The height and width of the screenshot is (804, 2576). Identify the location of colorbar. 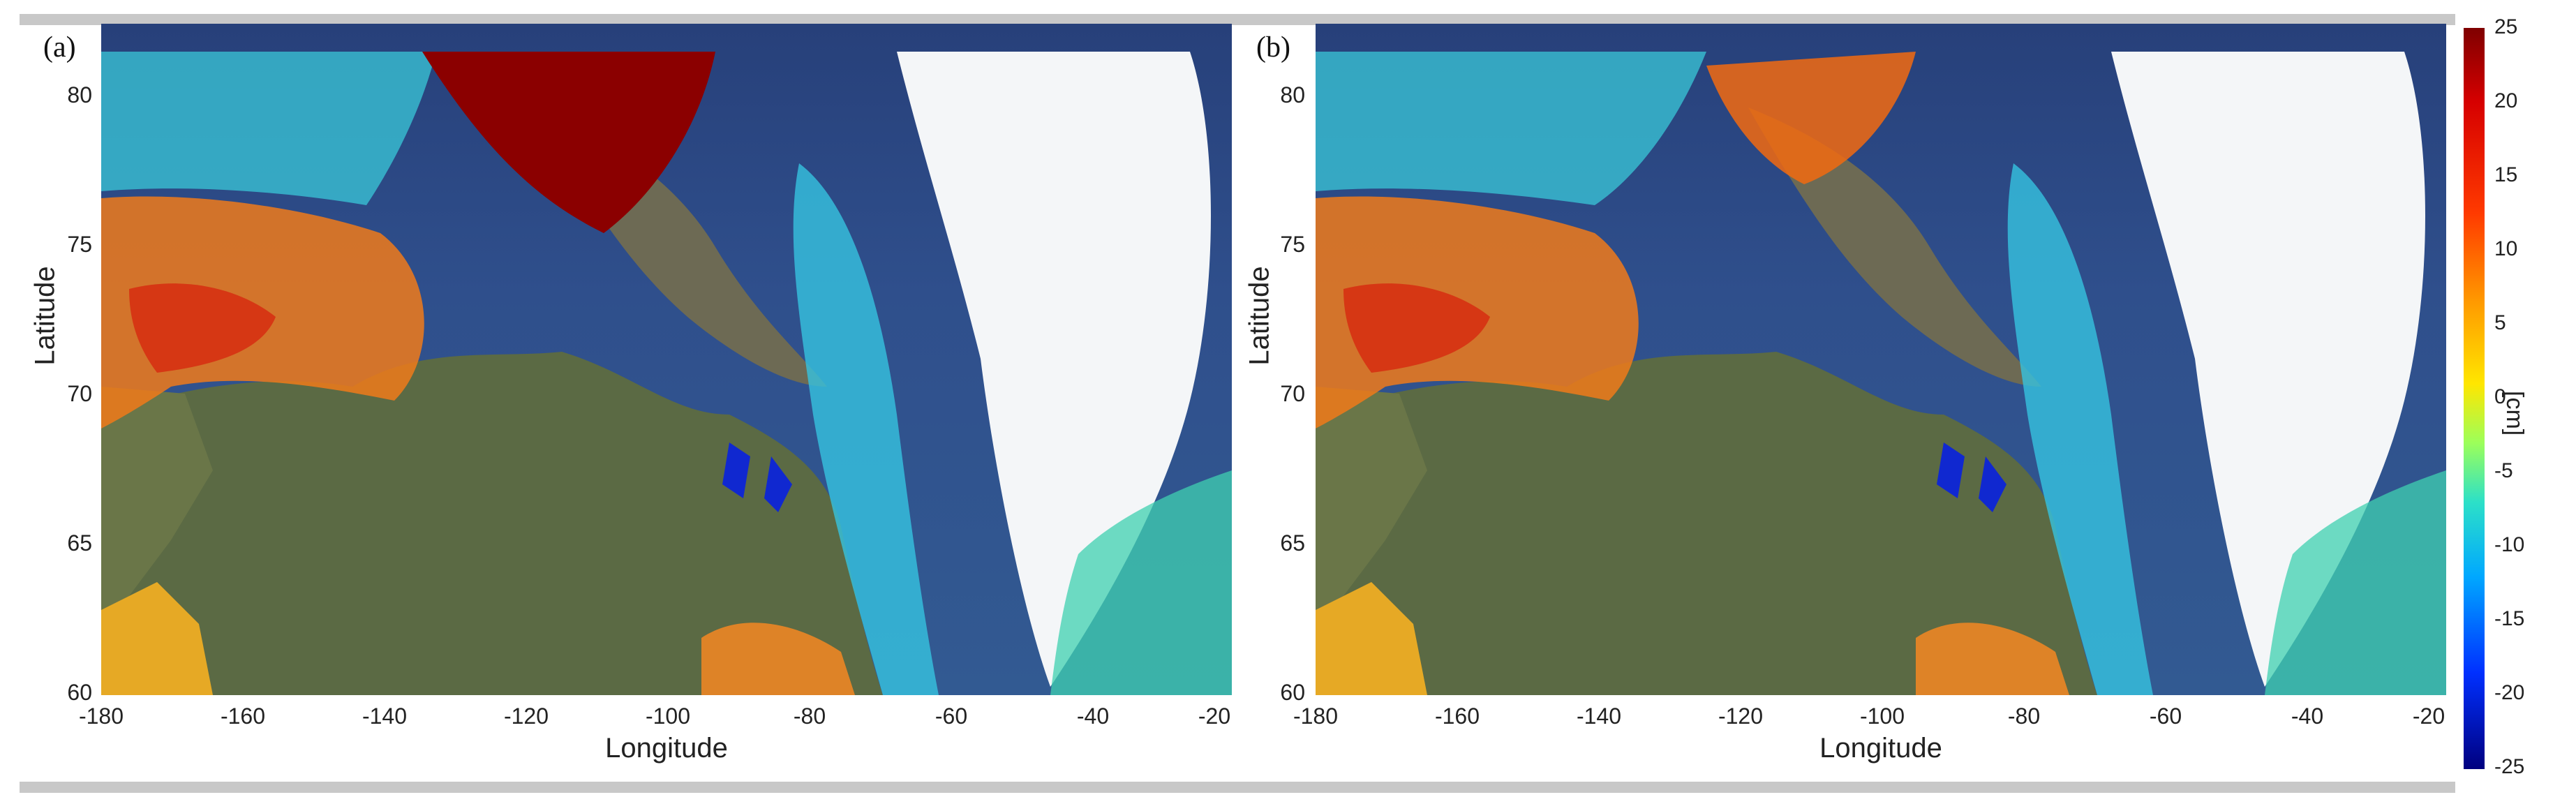
(2474, 398).